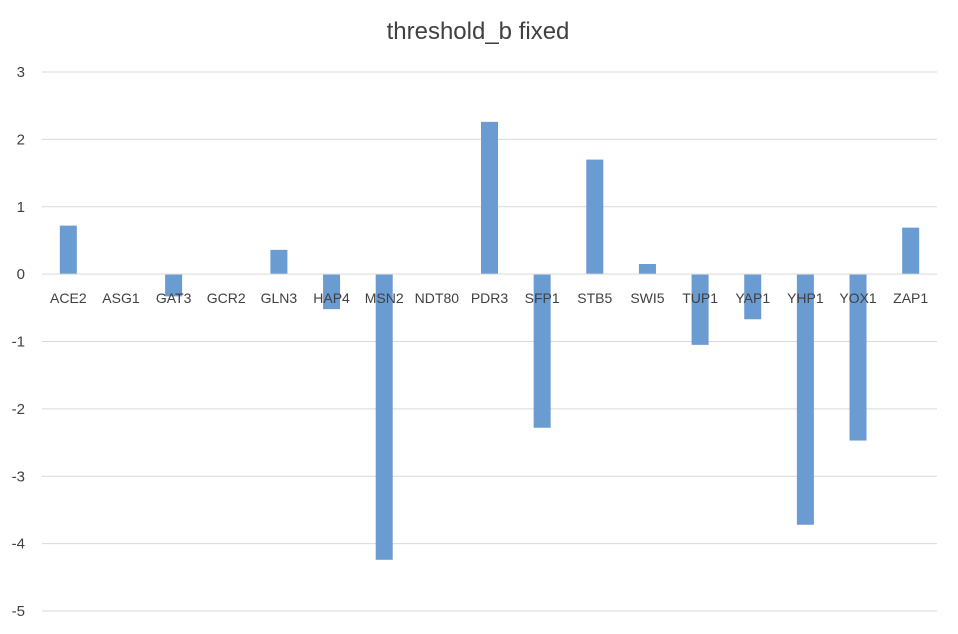 The width and height of the screenshot is (958, 634). Describe the element at coordinates (805, 298) in the screenshot. I see `category-label: YHP1` at that location.